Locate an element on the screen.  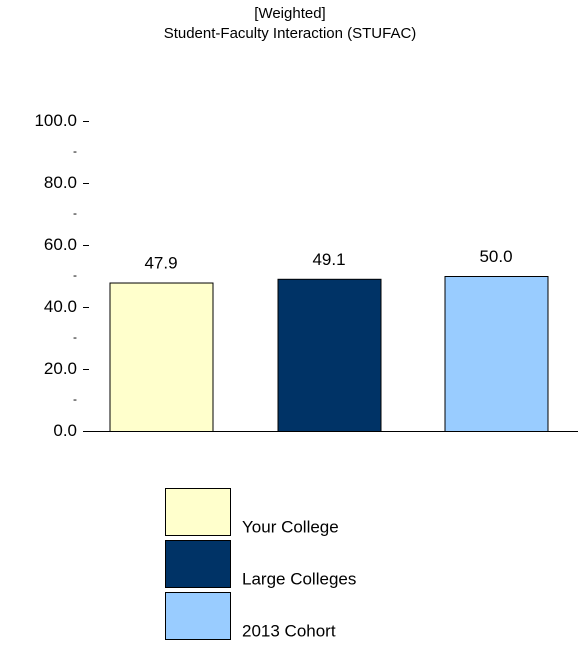
bar-large-colleges is located at coordinates (329, 355).